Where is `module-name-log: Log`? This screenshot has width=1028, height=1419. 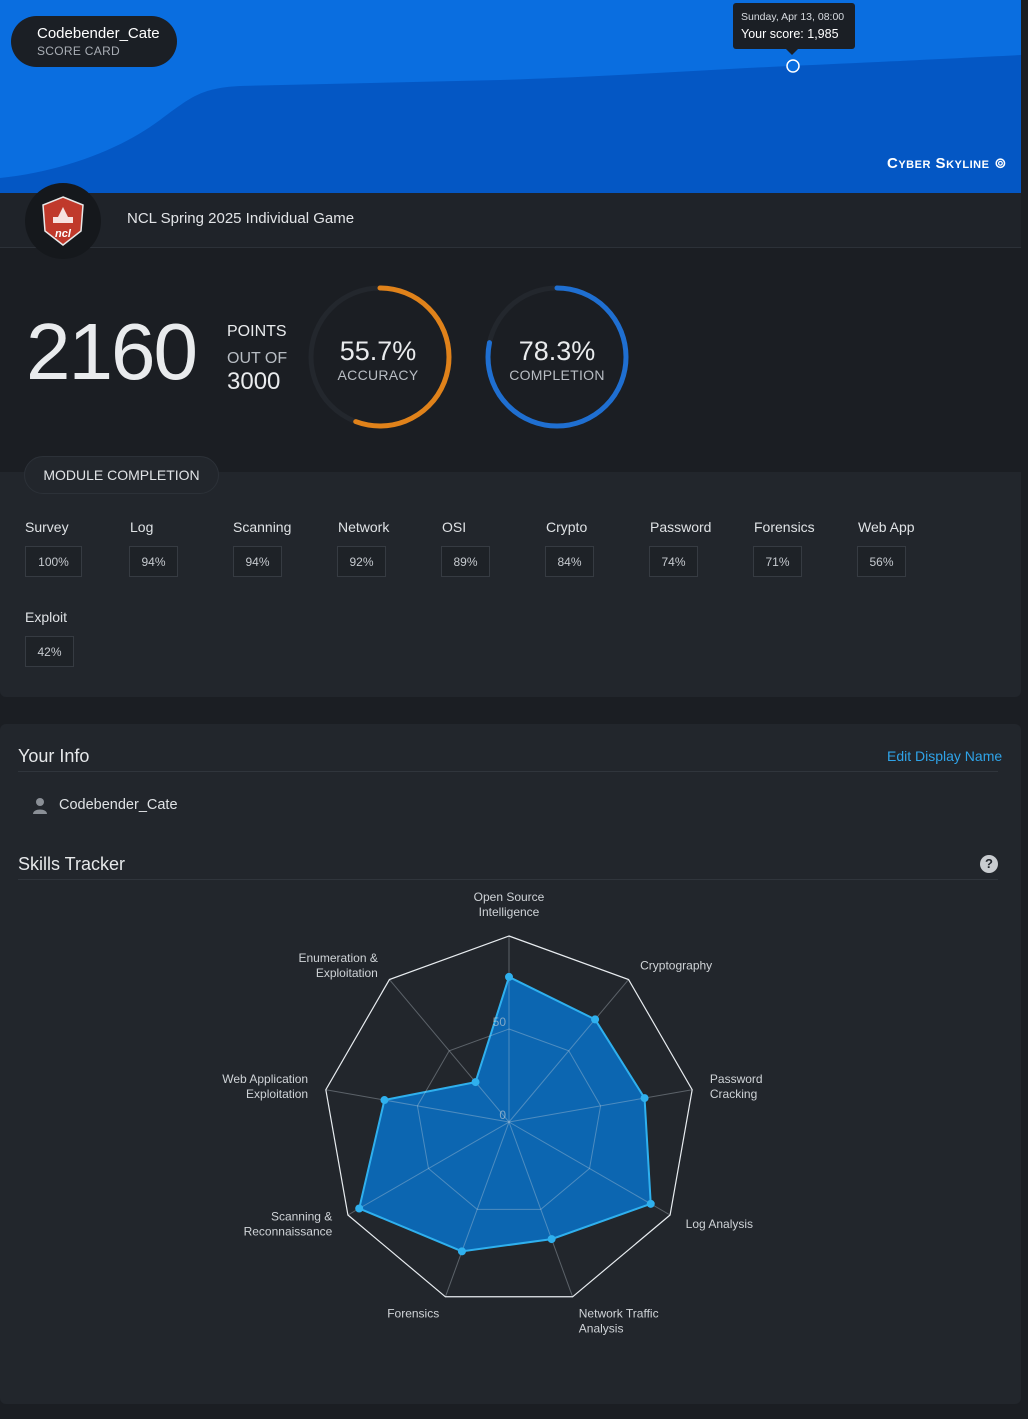 module-name-log: Log is located at coordinates (142, 527).